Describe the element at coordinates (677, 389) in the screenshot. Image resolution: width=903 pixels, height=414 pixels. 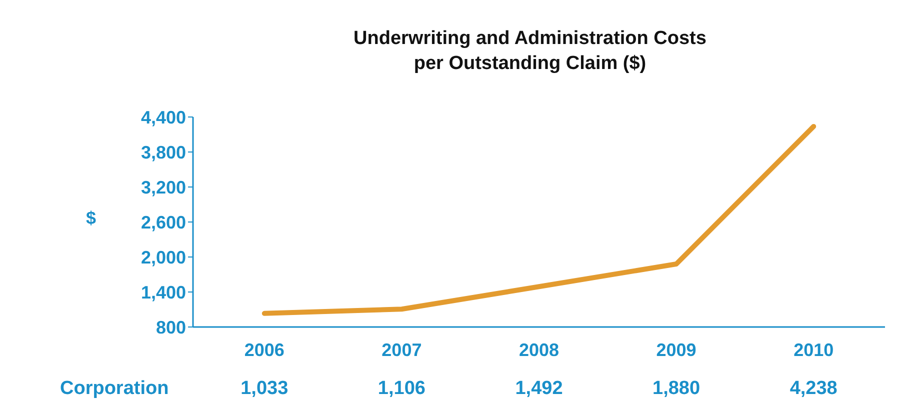
I see `data-label: 1,880` at that location.